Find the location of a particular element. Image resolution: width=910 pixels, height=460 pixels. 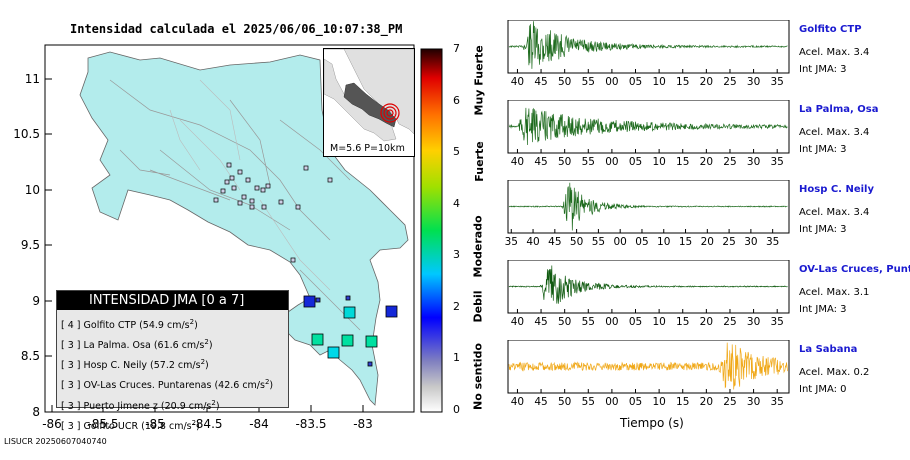

legend-item-value: (20.9 cm/s is located at coordinates (186, 406).